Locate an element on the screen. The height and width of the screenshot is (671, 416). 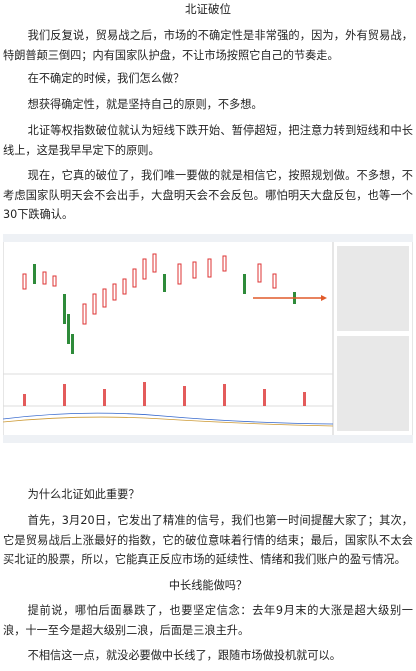
paragraph: 不相信这一点，就没必要做中长线了，跟随市场做投机就可以。 is located at coordinates (184, 655).